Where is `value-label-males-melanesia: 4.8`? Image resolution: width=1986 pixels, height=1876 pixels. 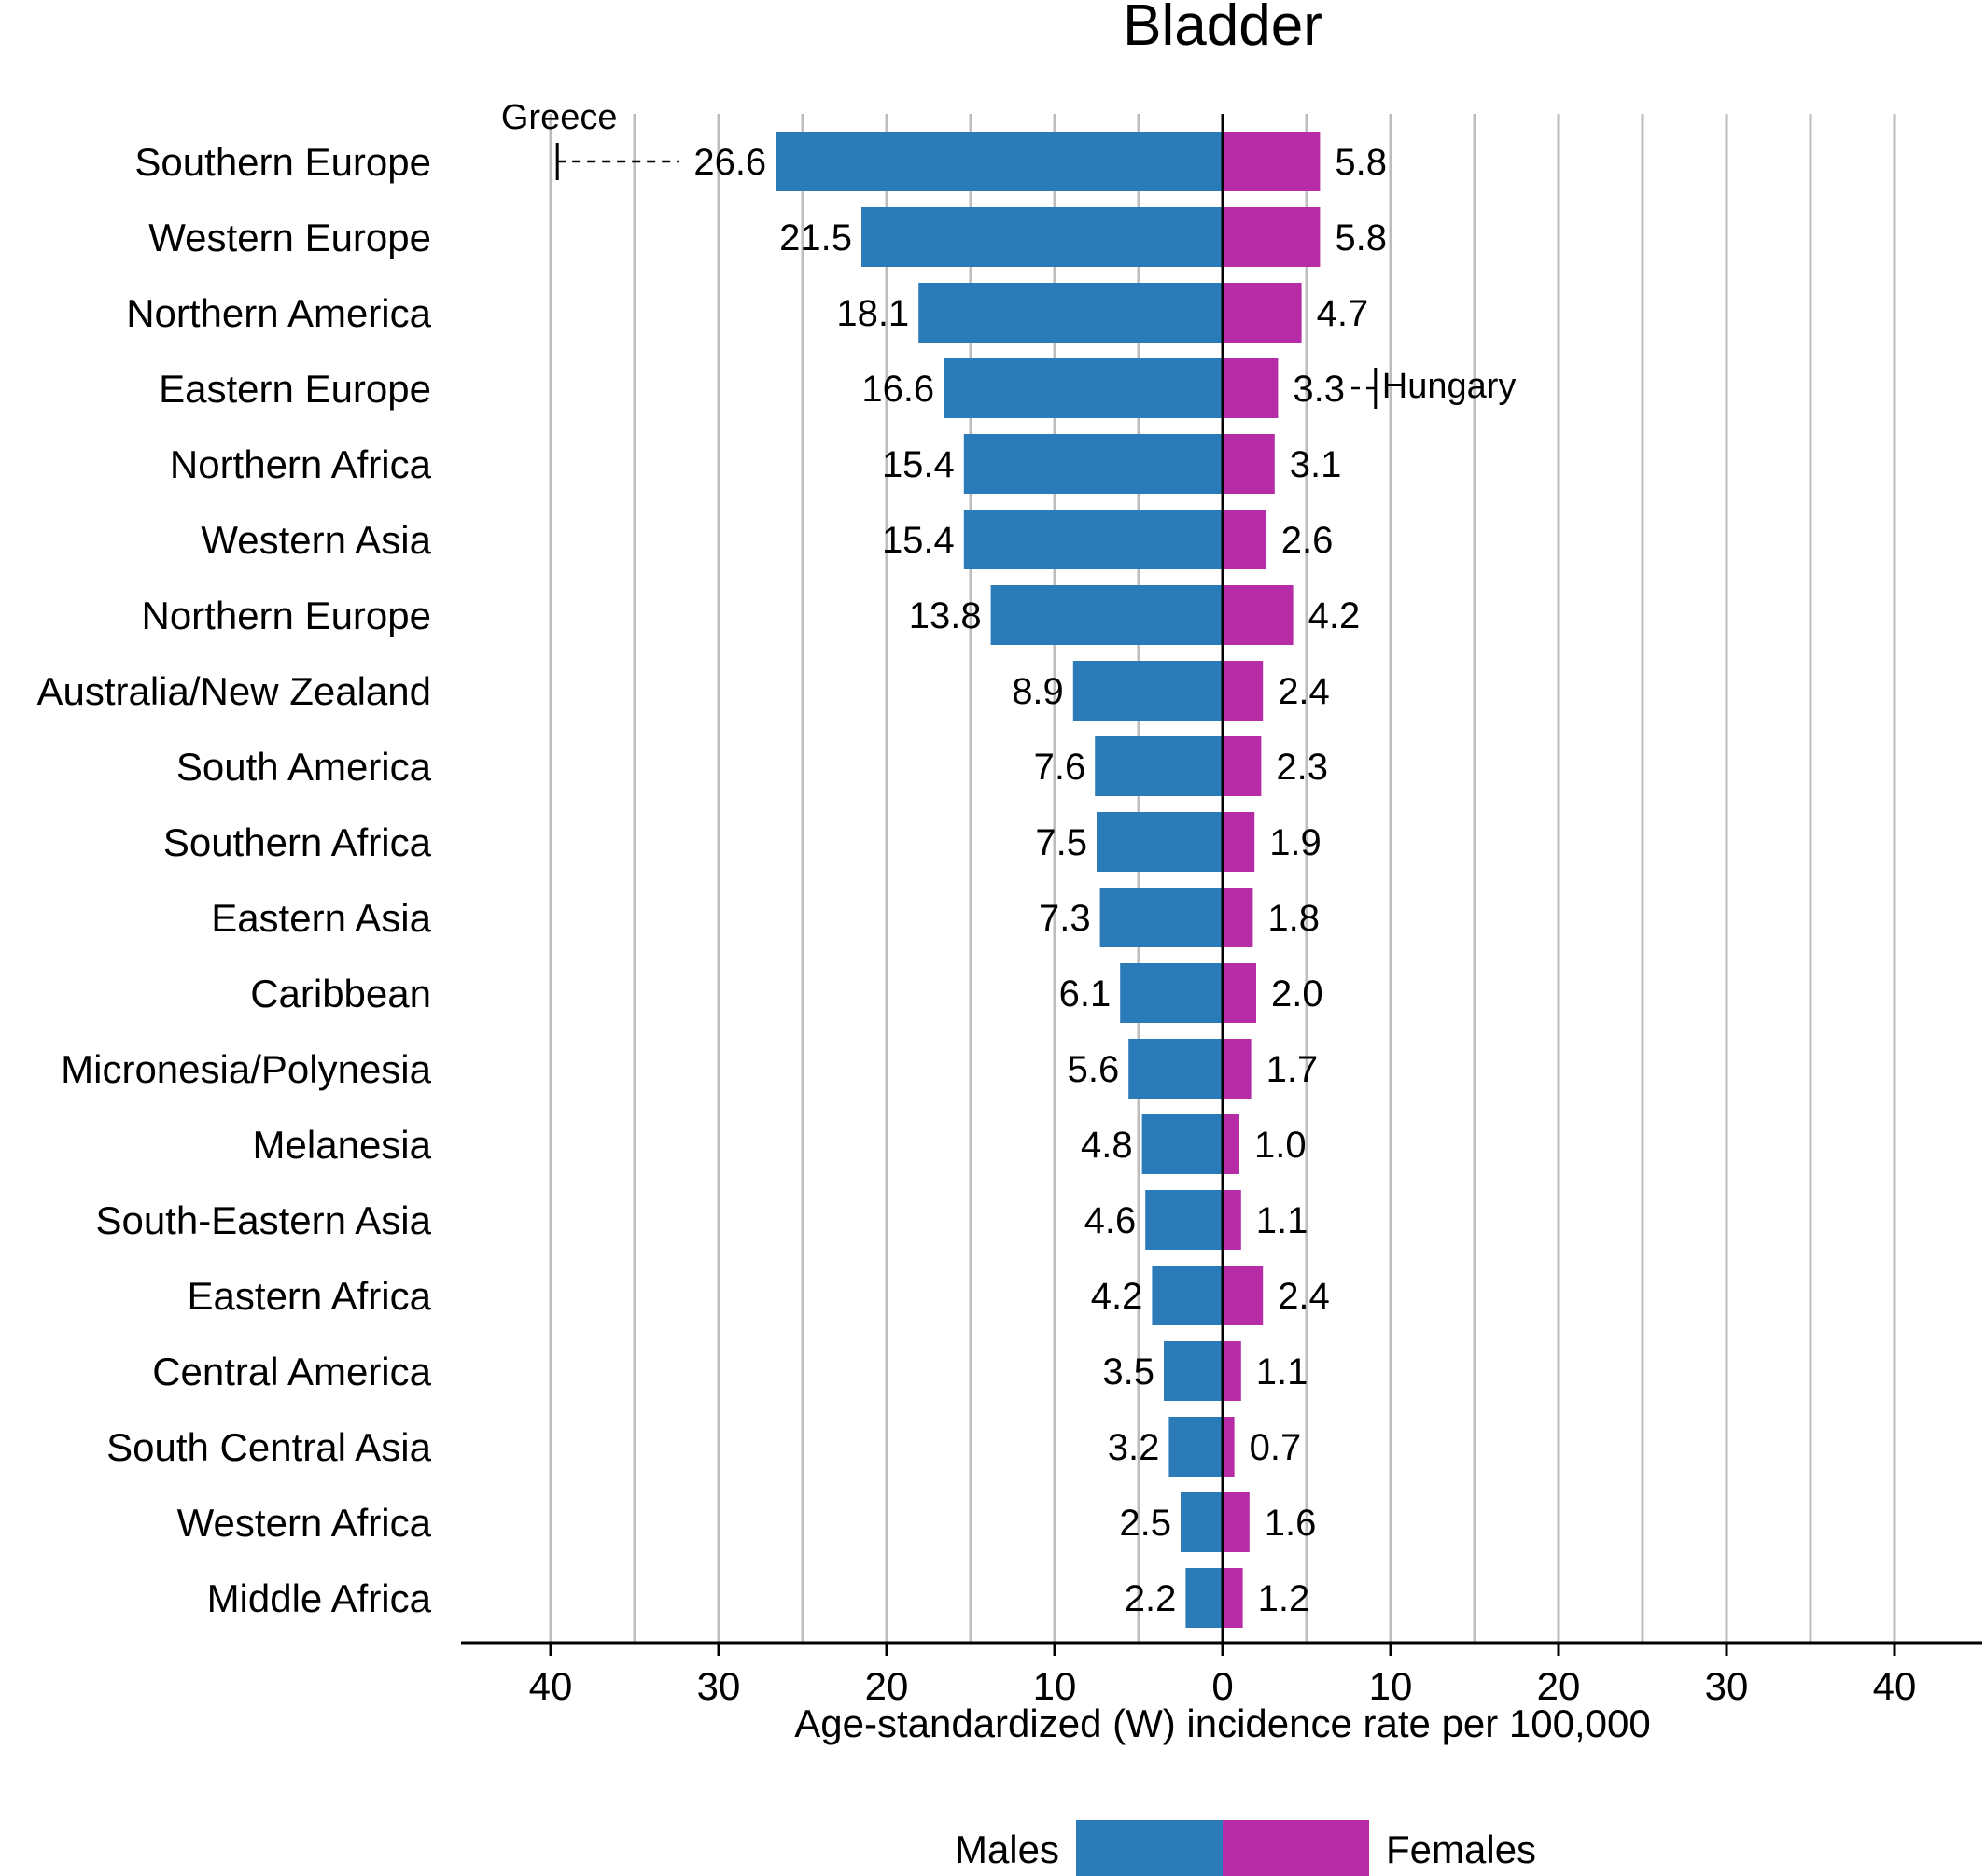 value-label-males-melanesia: 4.8 is located at coordinates (1107, 1145).